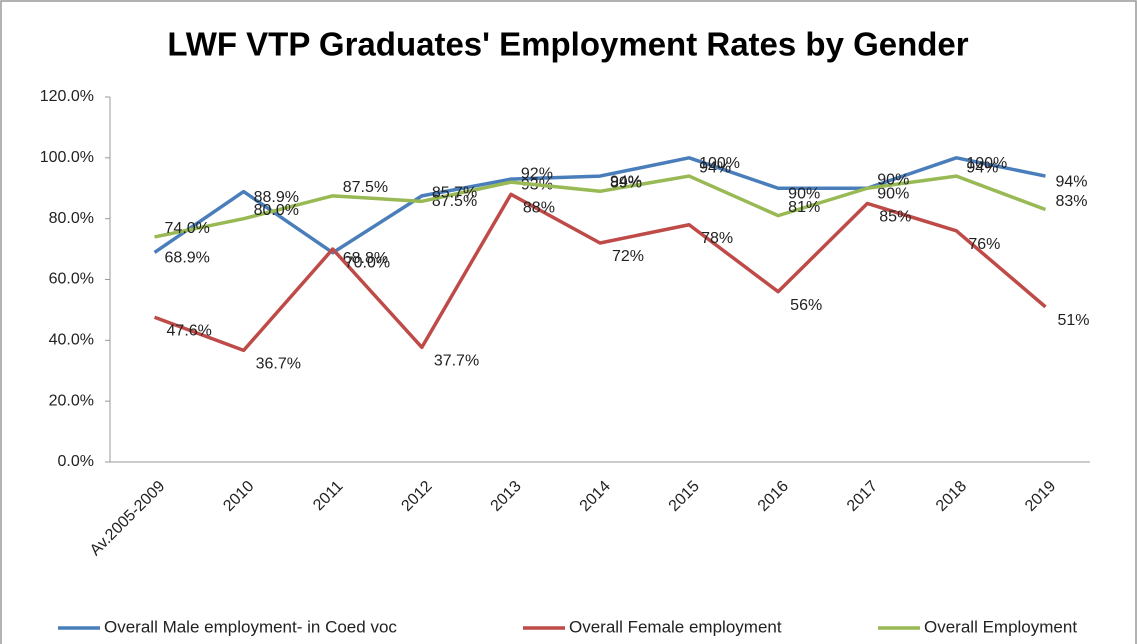 The width and height of the screenshot is (1137, 644). I want to click on data-label: 80.0%, so click(276, 210).